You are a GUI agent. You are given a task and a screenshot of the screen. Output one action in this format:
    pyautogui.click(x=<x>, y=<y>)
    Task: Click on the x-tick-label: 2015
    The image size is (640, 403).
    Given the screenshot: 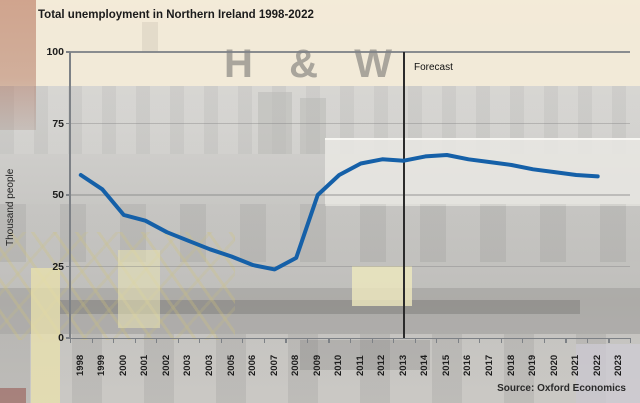 What is the action you would take?
    pyautogui.click(x=446, y=365)
    